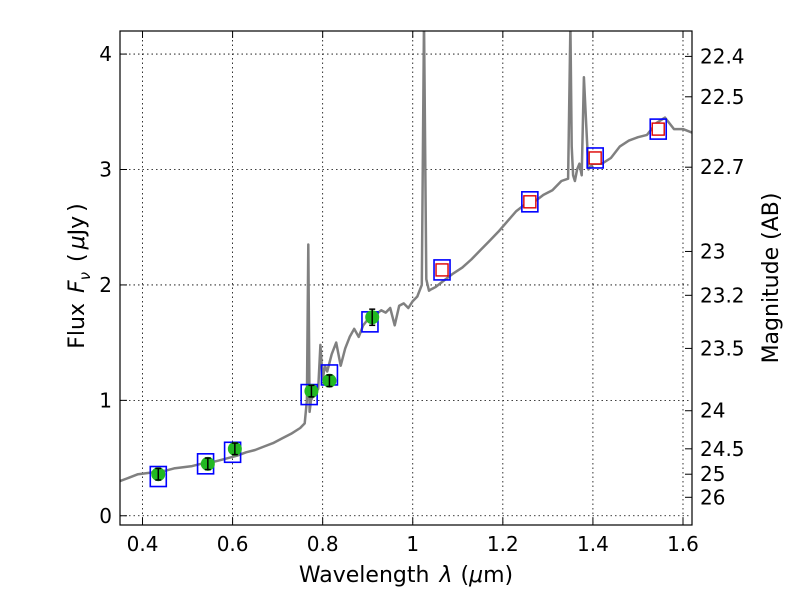 The height and width of the screenshot is (600, 800). What do you see at coordinates (771, 278) in the screenshot?
I see `magnitude-axis-label: Magnitude (AB)` at bounding box center [771, 278].